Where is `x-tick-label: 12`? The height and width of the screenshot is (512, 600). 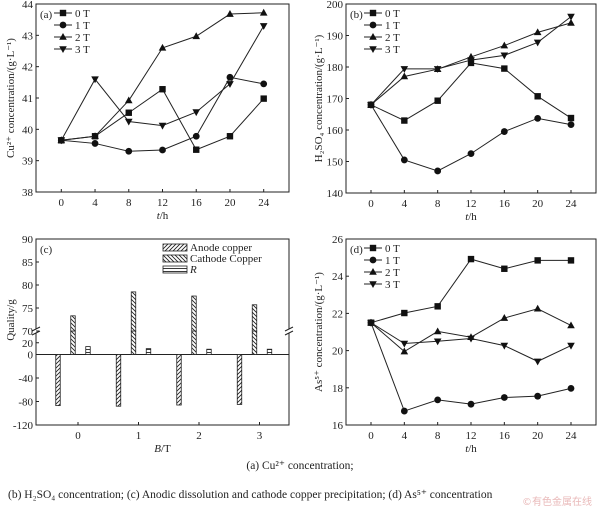 x-tick-label: 12 is located at coordinates (162, 203).